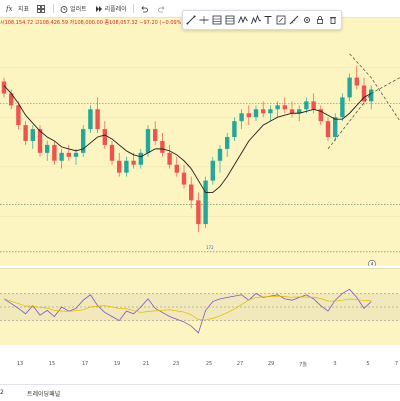  I want to click on redo-icon, so click(161, 8).